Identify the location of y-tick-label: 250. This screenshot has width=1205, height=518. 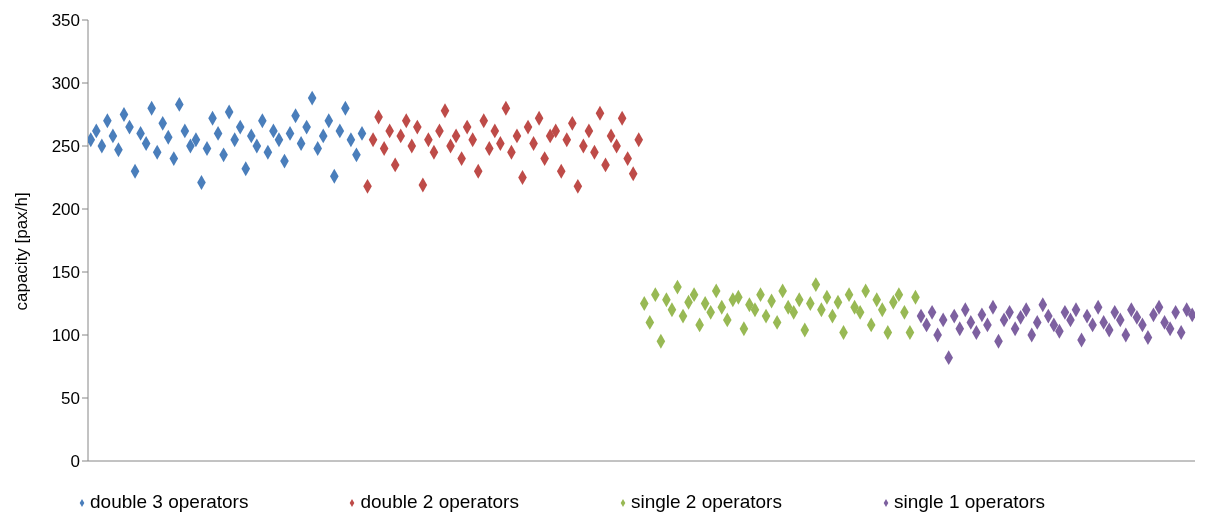
(65, 147).